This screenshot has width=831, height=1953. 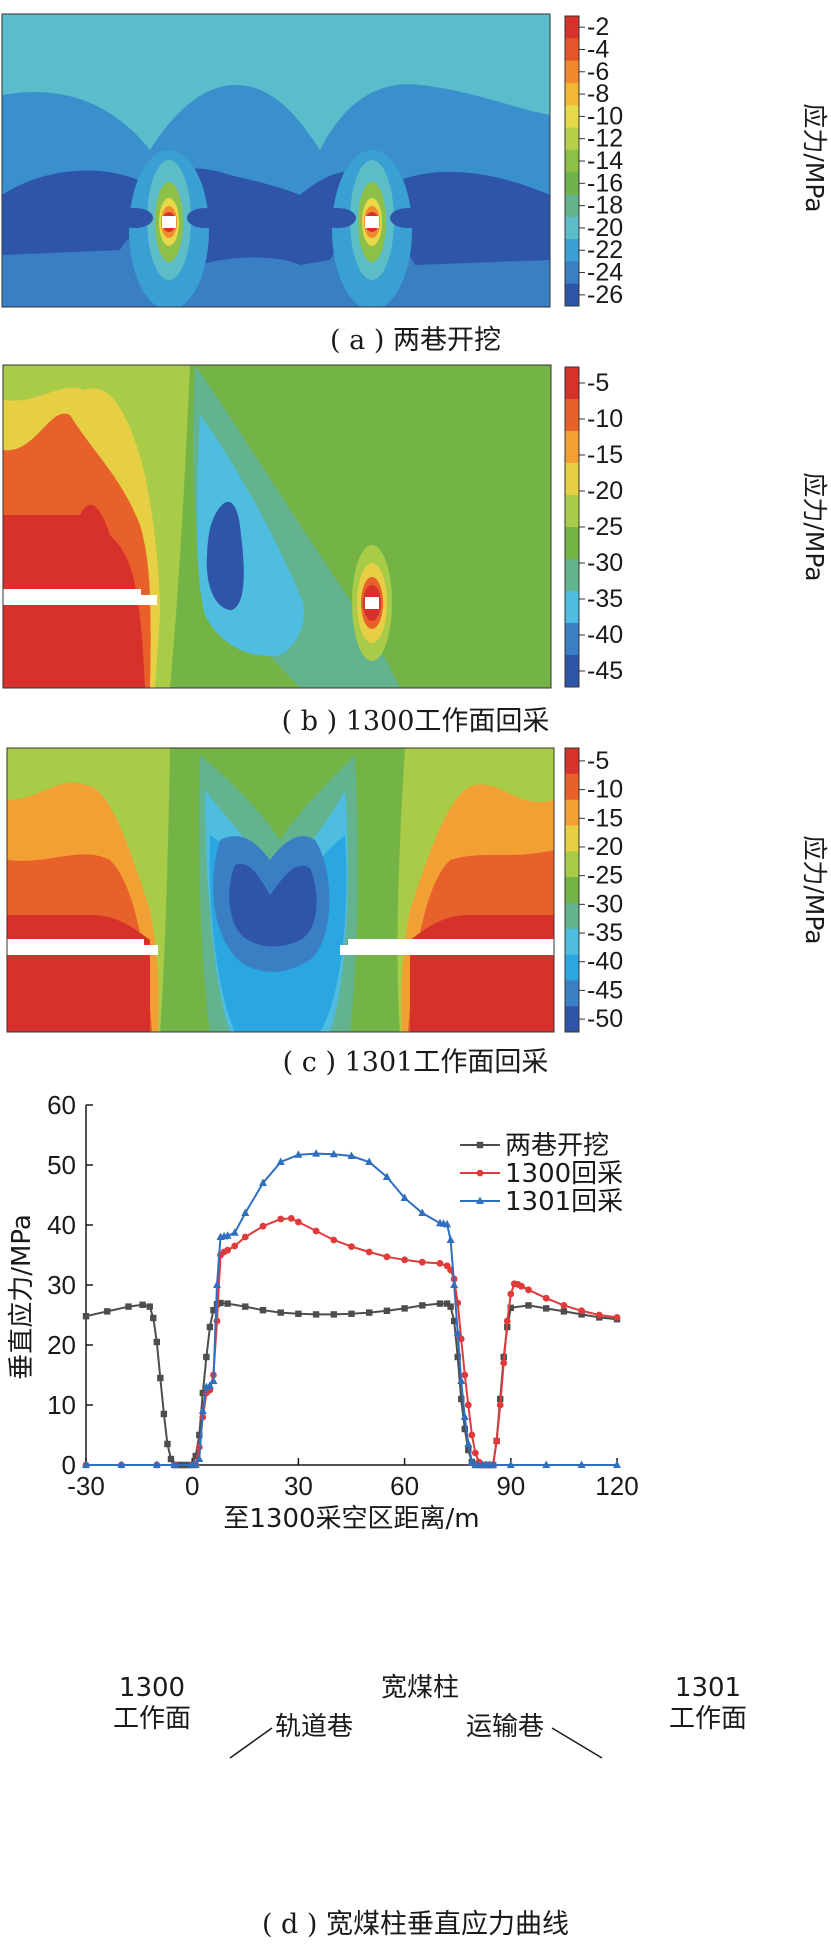 I want to click on colorbar-tick-label: -15, so click(x=605, y=818).